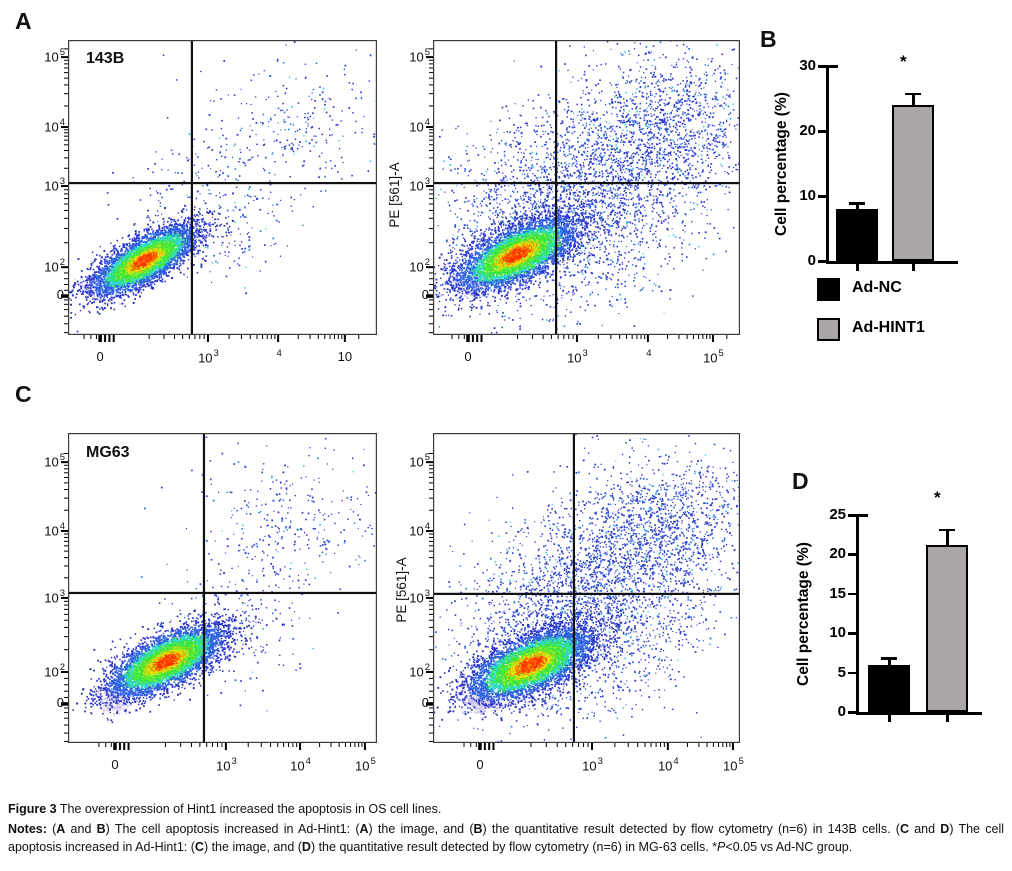 The width and height of the screenshot is (1012, 871). Describe the element at coordinates (216, 193) in the screenshot. I see `scatter-plot-143b-adnc` at that location.